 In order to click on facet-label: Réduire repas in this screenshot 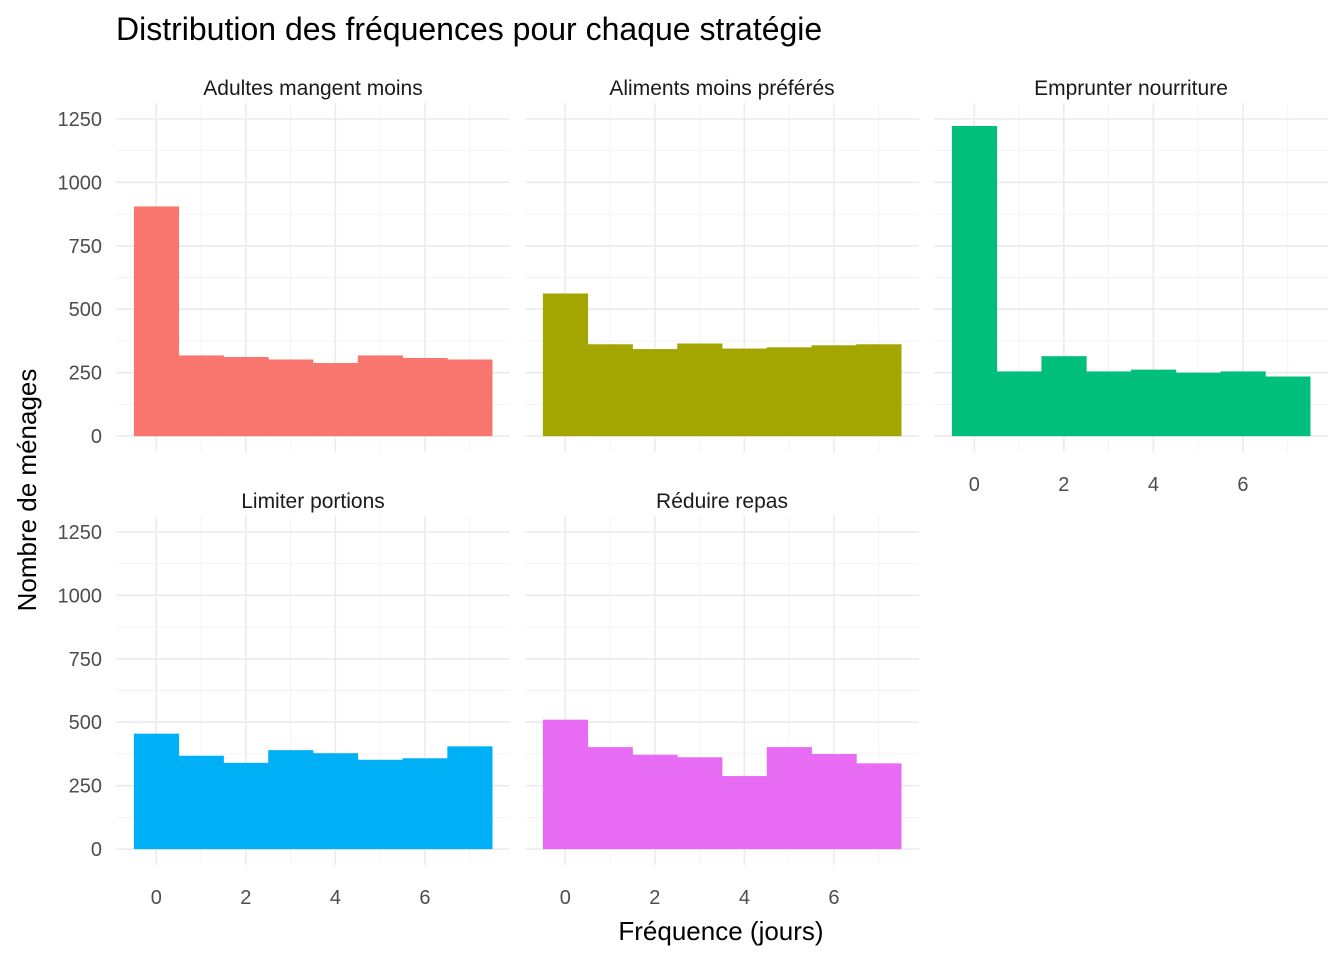, I will do `click(722, 501)`.